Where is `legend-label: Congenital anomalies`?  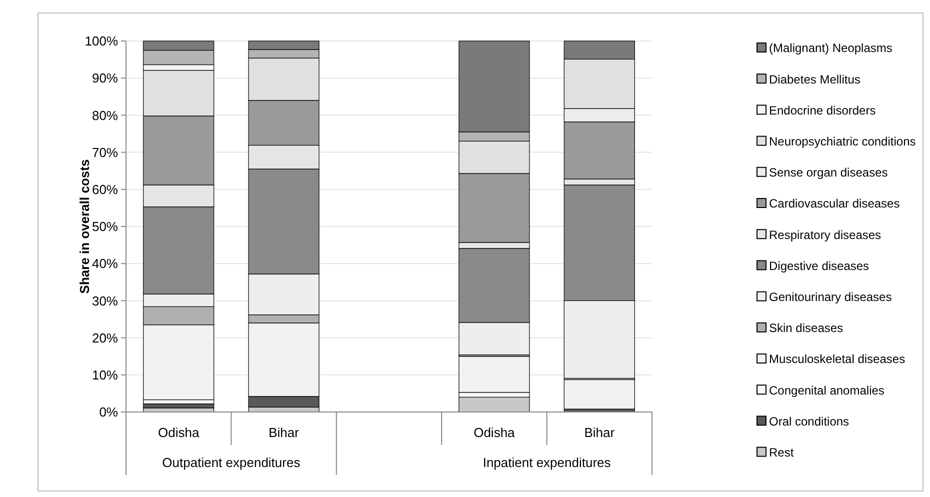 legend-label: Congenital anomalies is located at coordinates (826, 390).